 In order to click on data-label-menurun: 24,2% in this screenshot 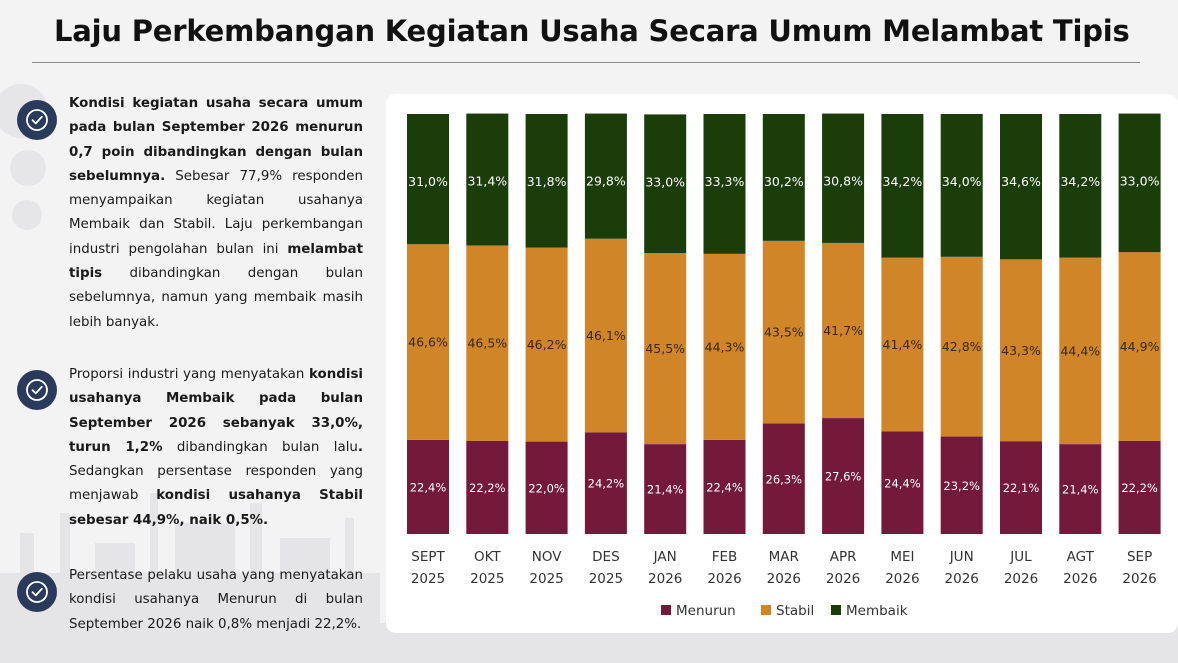, I will do `click(606, 484)`.